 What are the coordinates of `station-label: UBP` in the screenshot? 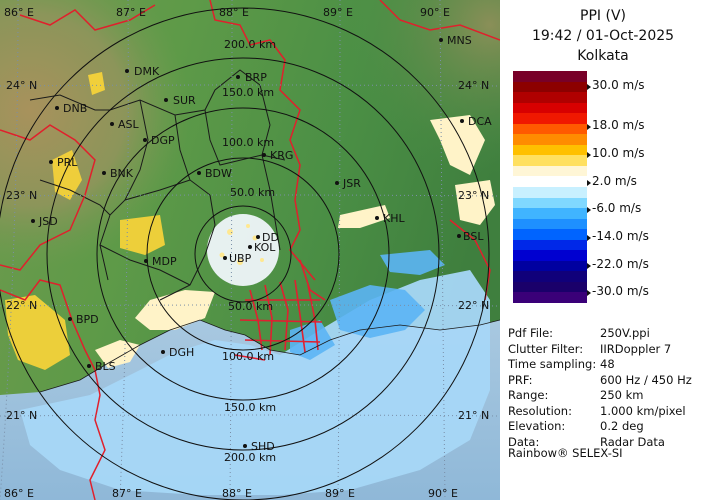 It's located at (240, 258).